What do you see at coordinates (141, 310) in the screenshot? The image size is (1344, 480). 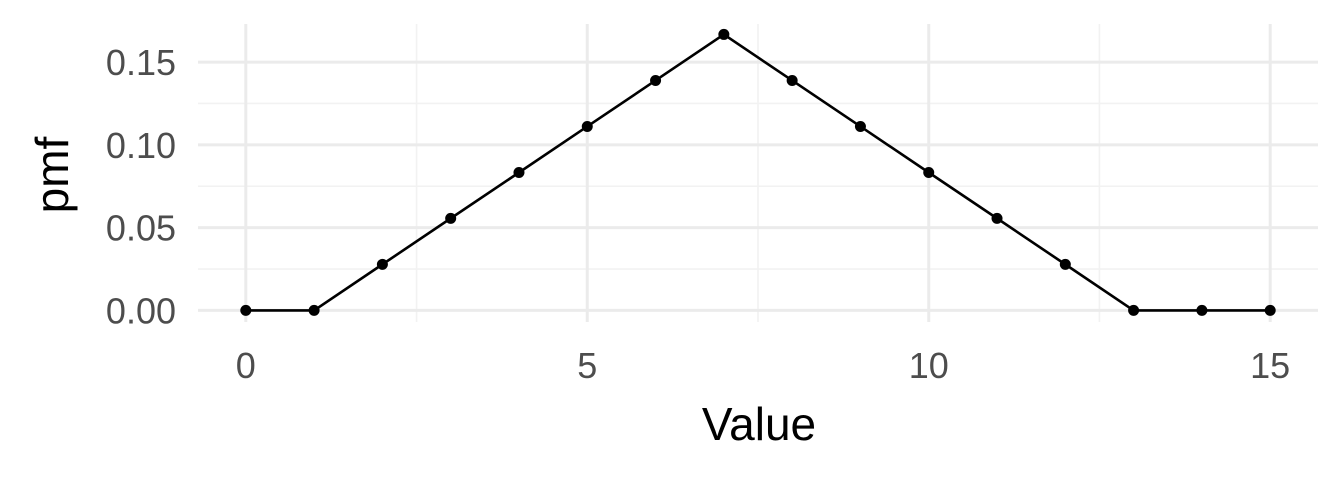 I see `y-tick-label: 0.00` at bounding box center [141, 310].